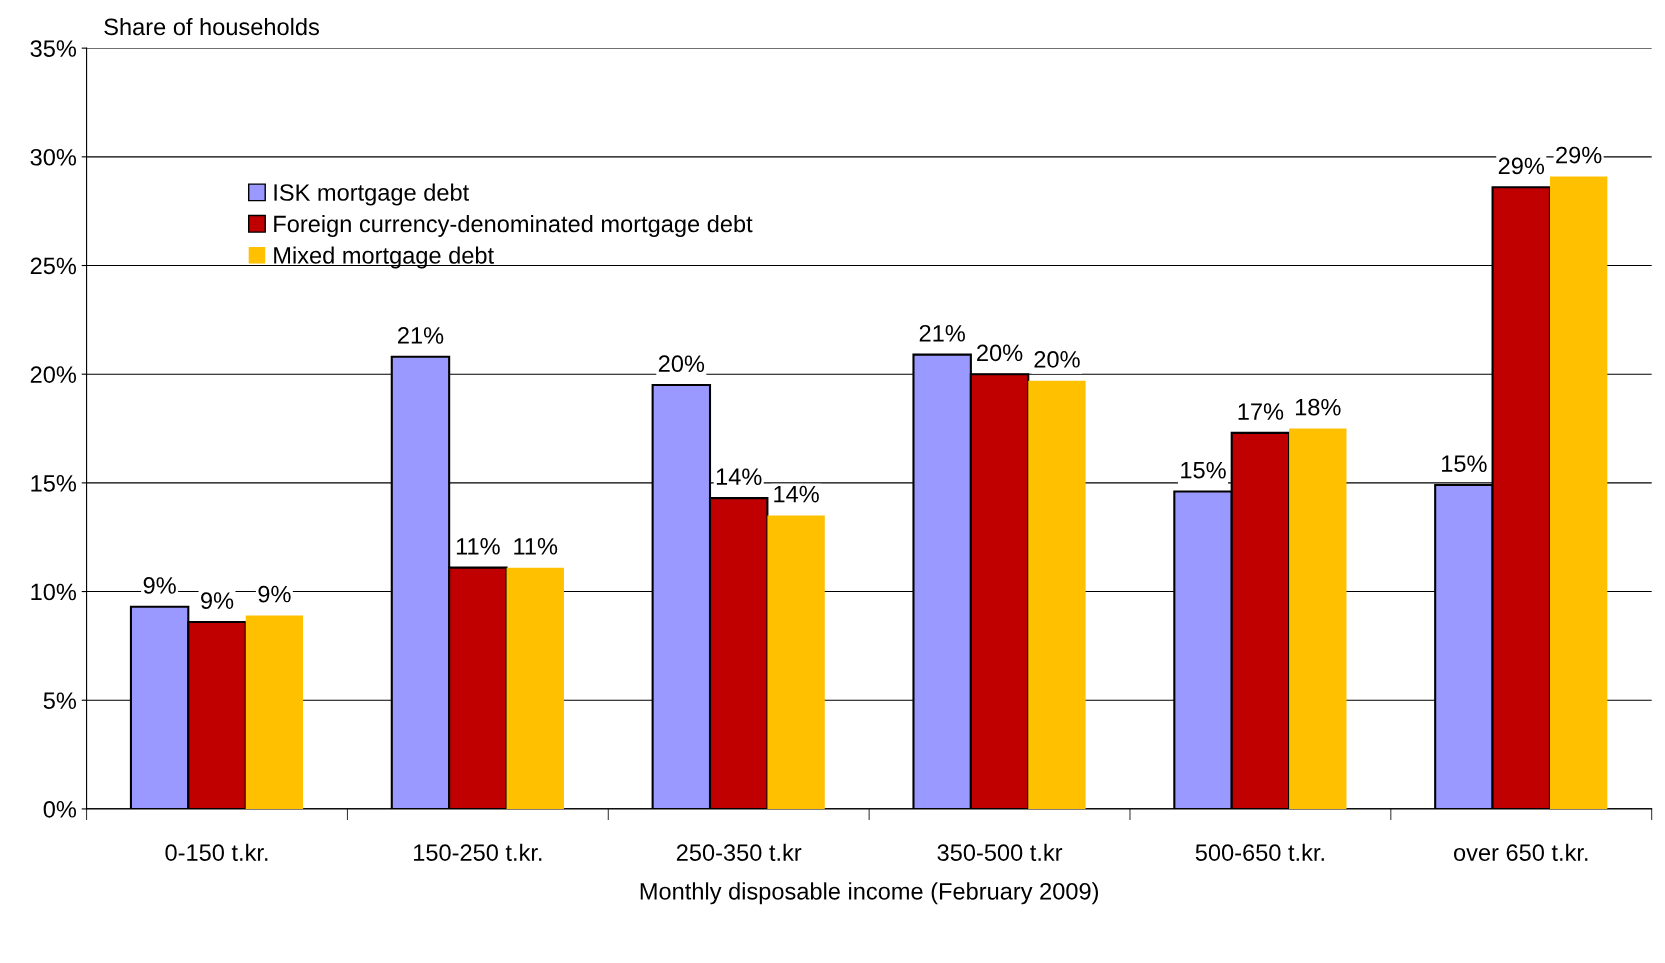  What do you see at coordinates (513, 225) in the screenshot?
I see `legend-label: Foreign currency-denominated mortgage debt` at bounding box center [513, 225].